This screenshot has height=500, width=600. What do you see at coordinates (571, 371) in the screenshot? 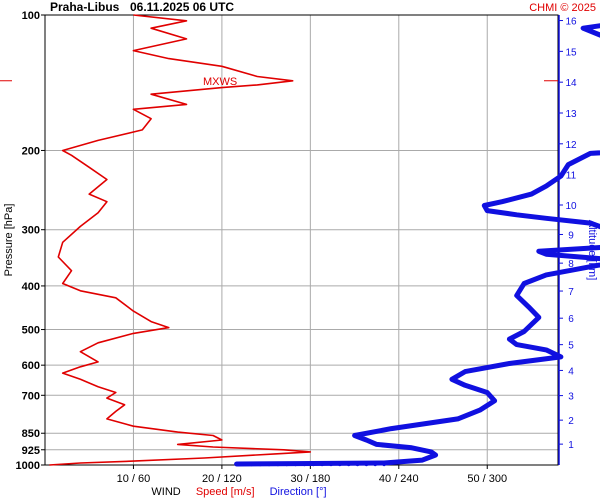
I see `altitude-tick-label: 4` at bounding box center [571, 371].